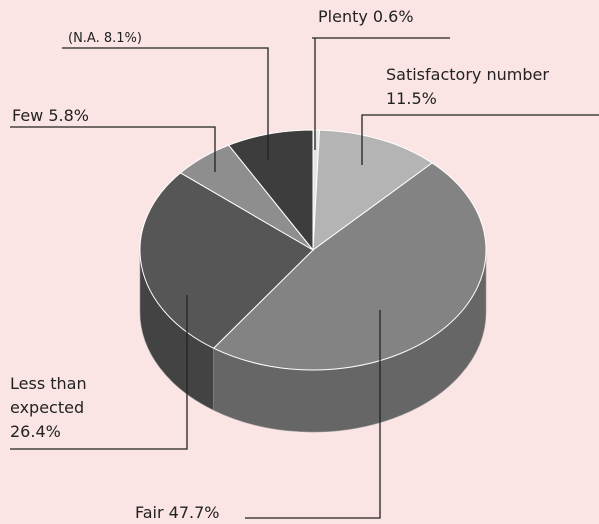 This screenshot has height=524, width=599. Describe the element at coordinates (48, 383) in the screenshot. I see `slice-label: Less than` at that location.